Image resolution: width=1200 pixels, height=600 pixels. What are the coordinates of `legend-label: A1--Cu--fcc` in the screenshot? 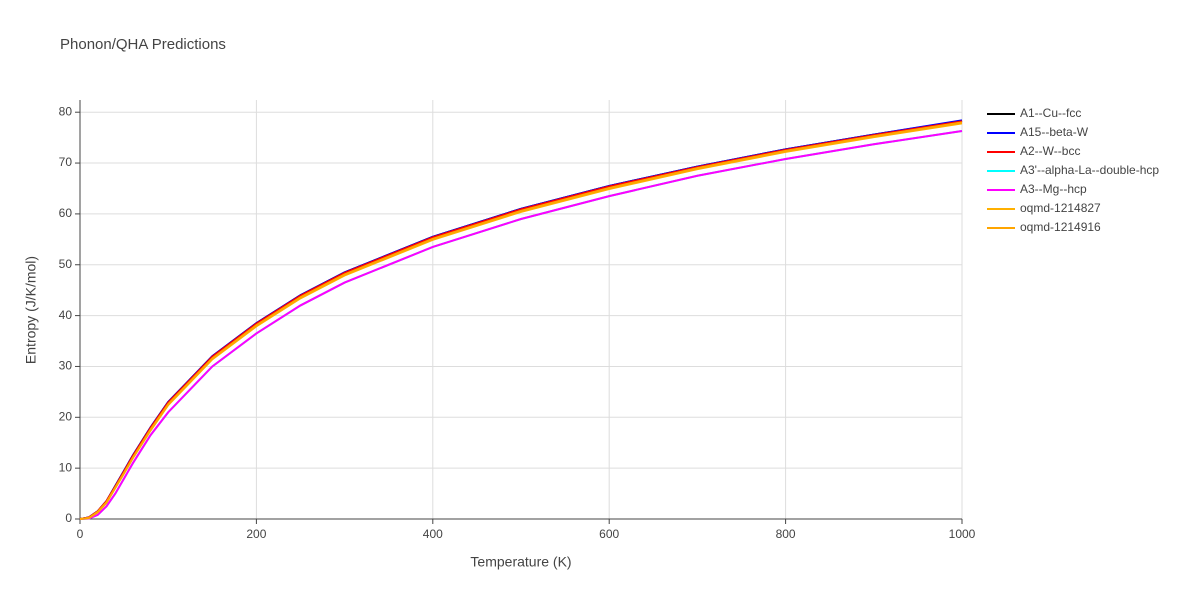 It's located at (1050, 113).